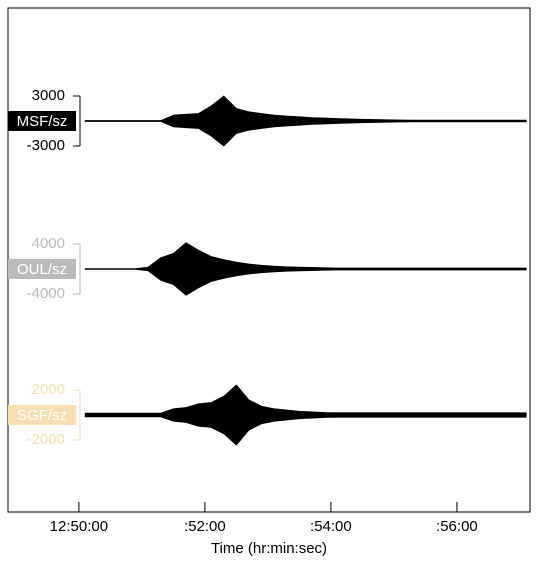 The height and width of the screenshot is (567, 543). What do you see at coordinates (205, 526) in the screenshot?
I see `x-tick-label: :52:00` at bounding box center [205, 526].